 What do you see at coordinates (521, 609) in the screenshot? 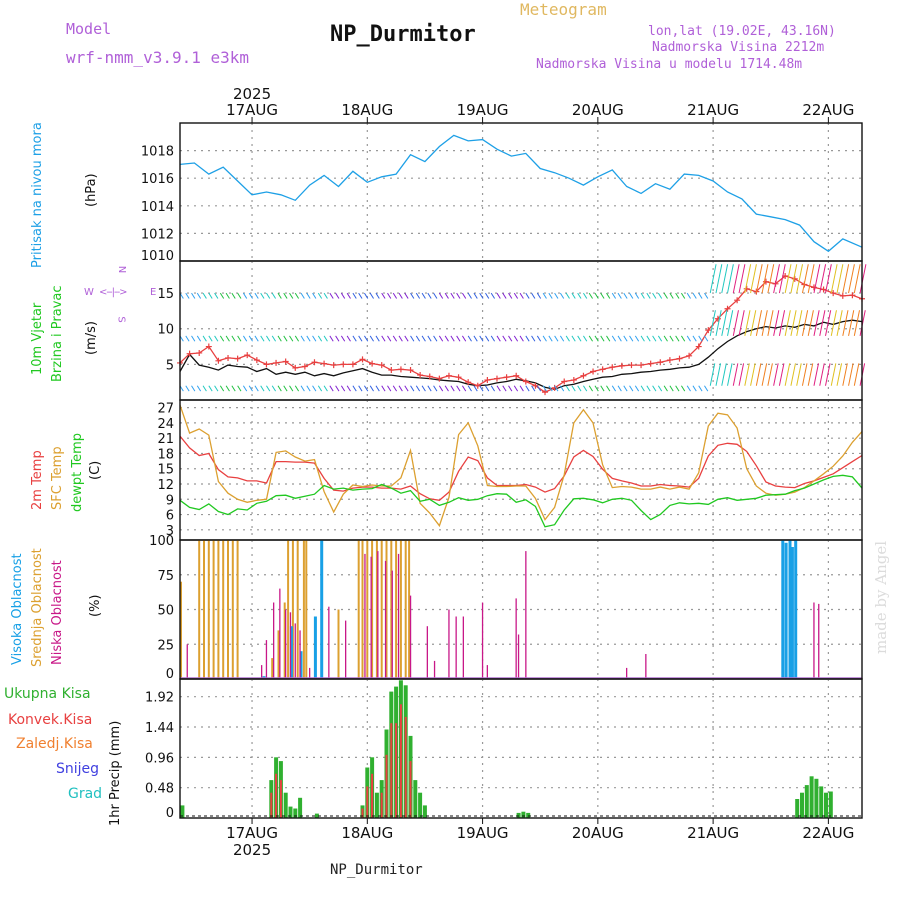
I see `clouds-frame` at bounding box center [521, 609].